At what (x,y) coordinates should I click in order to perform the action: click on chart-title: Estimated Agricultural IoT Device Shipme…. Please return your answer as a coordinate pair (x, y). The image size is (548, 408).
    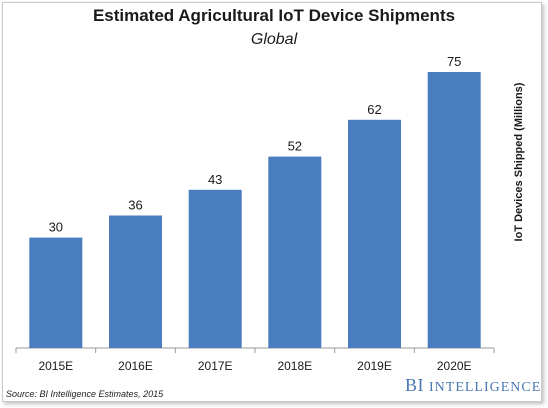
    Looking at the image, I should click on (274, 15).